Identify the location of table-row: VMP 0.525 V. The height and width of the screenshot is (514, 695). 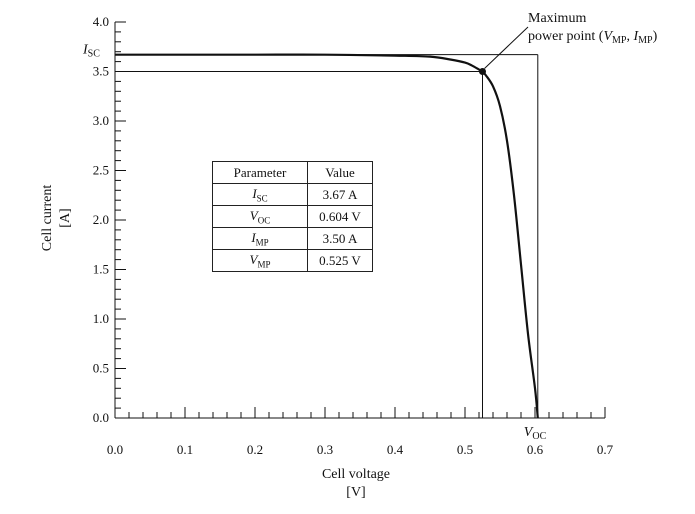
(292, 260).